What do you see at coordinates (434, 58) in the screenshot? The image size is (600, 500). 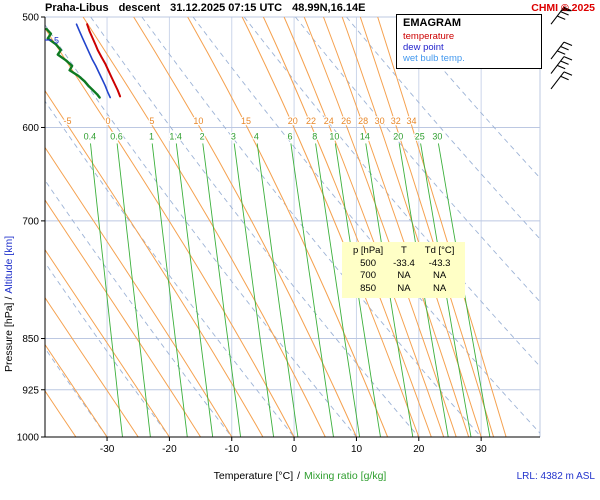 I see `legend-item-wet-bulb: wet bulb temp.` at bounding box center [434, 58].